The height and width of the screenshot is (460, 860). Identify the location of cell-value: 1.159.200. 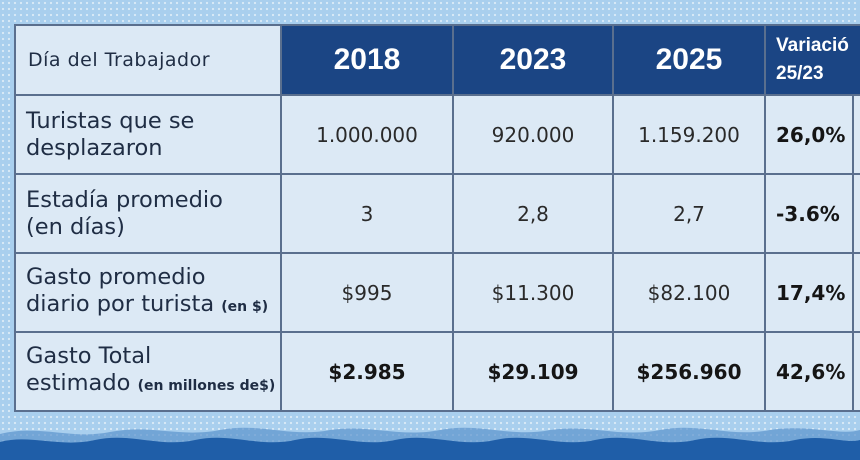
(689, 134).